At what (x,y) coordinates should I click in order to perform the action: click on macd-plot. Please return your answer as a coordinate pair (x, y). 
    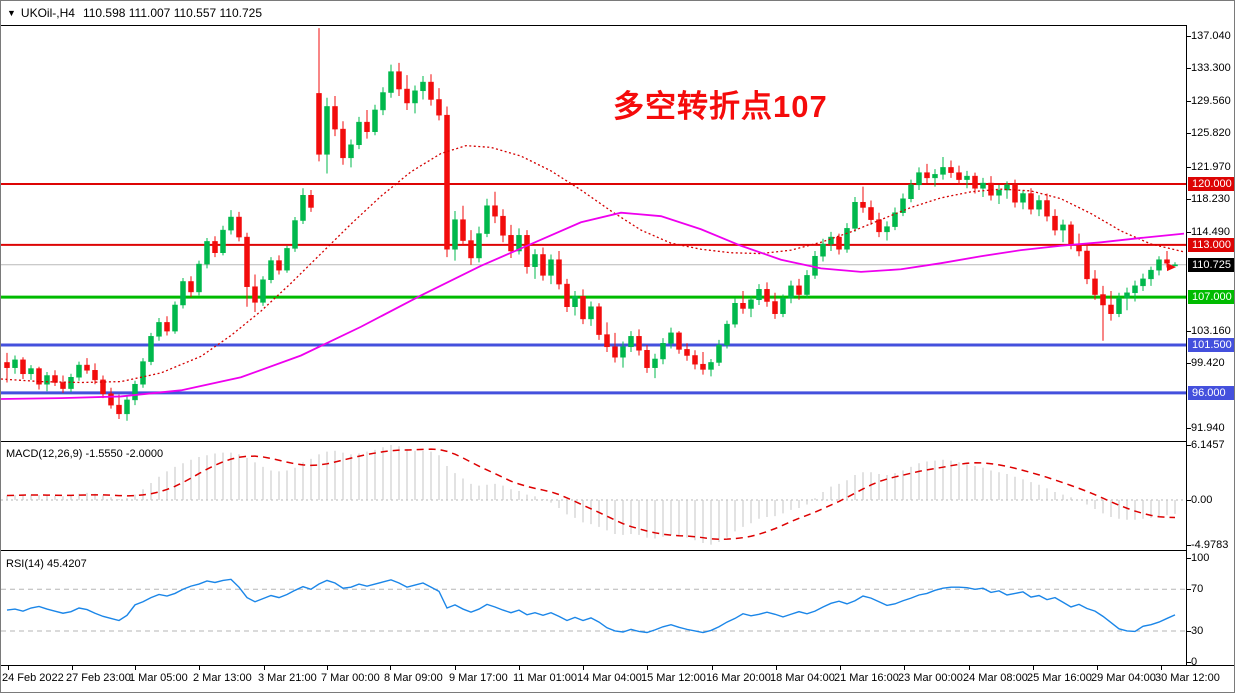
    Looking at the image, I should click on (593, 497).